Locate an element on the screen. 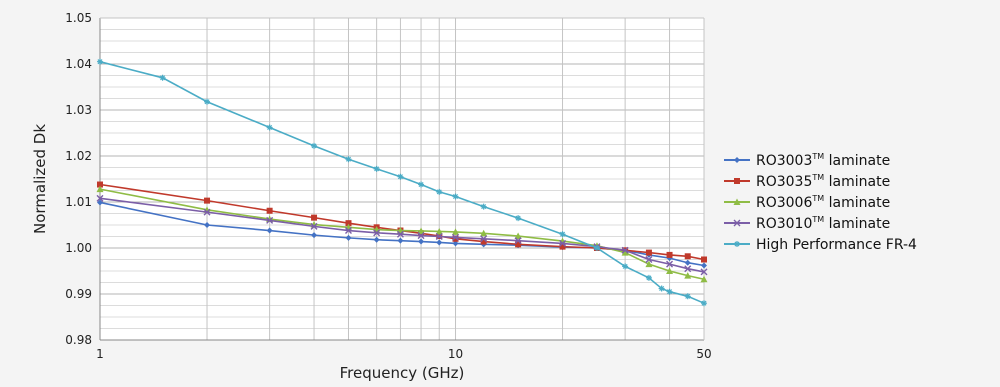  legend-label: RO3010TM laminate is located at coordinates (823, 223).